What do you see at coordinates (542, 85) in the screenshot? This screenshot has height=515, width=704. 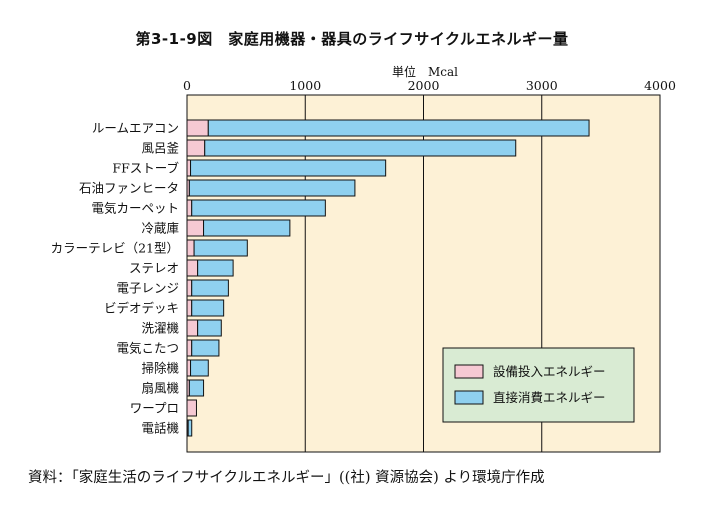 I see `x-tick-label: 3000` at bounding box center [542, 85].